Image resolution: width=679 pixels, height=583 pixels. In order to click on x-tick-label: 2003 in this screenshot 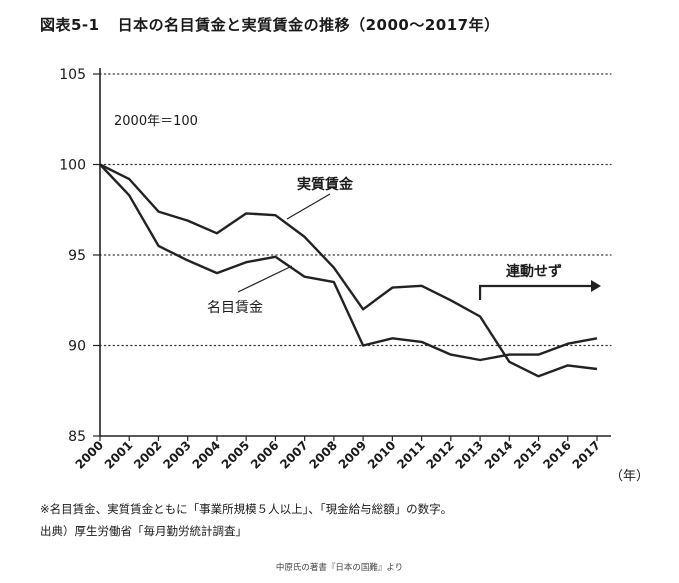, I will do `click(177, 455)`.